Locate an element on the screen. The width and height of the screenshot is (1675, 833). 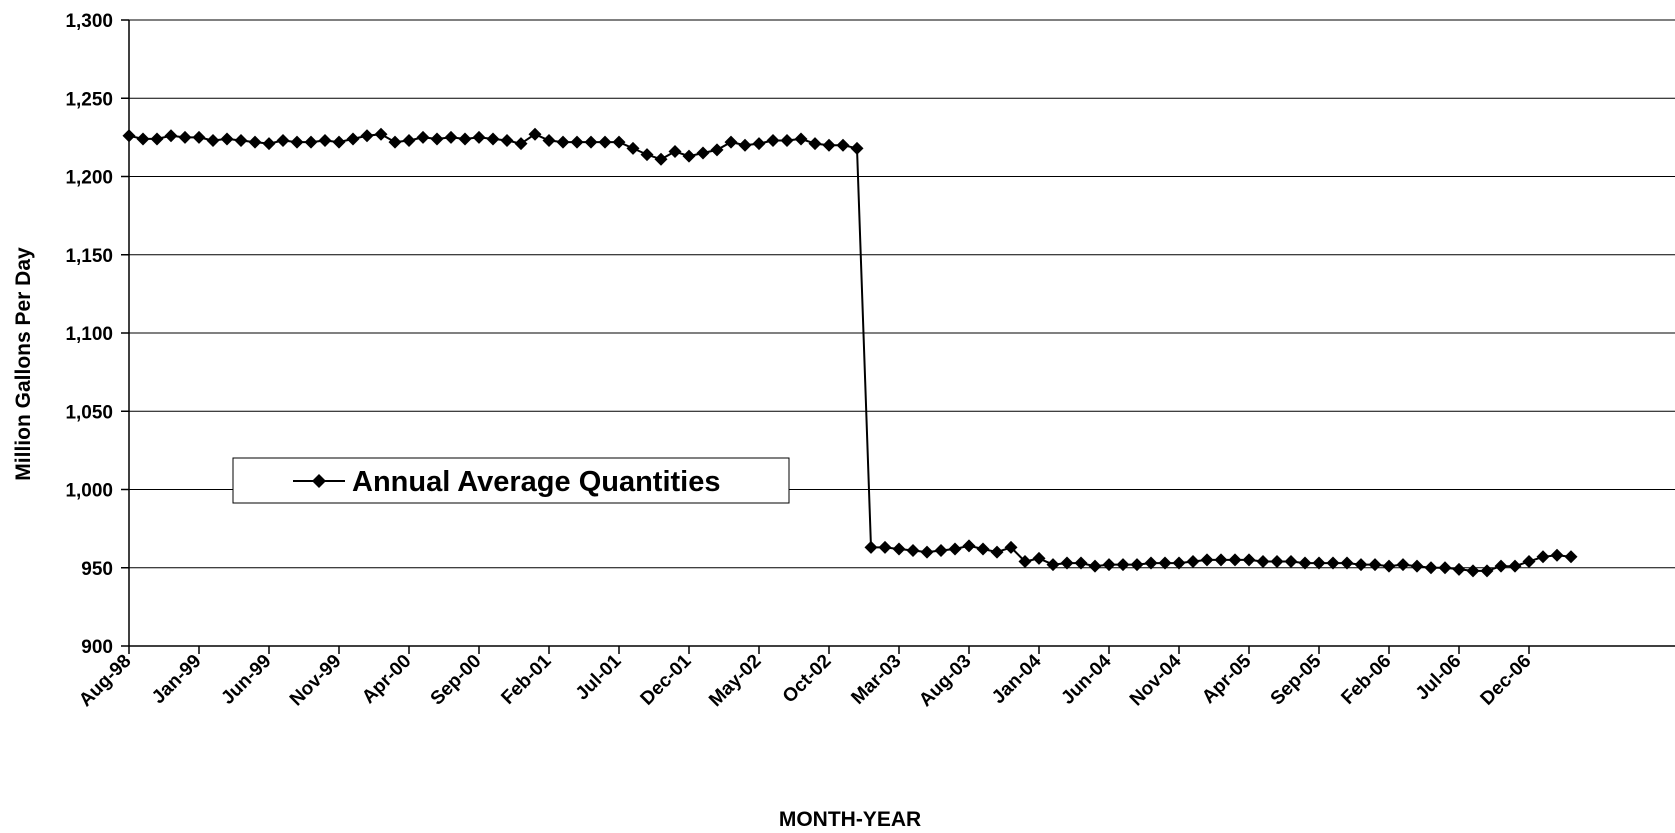
y-tick-label: 1,050 is located at coordinates (89, 412).